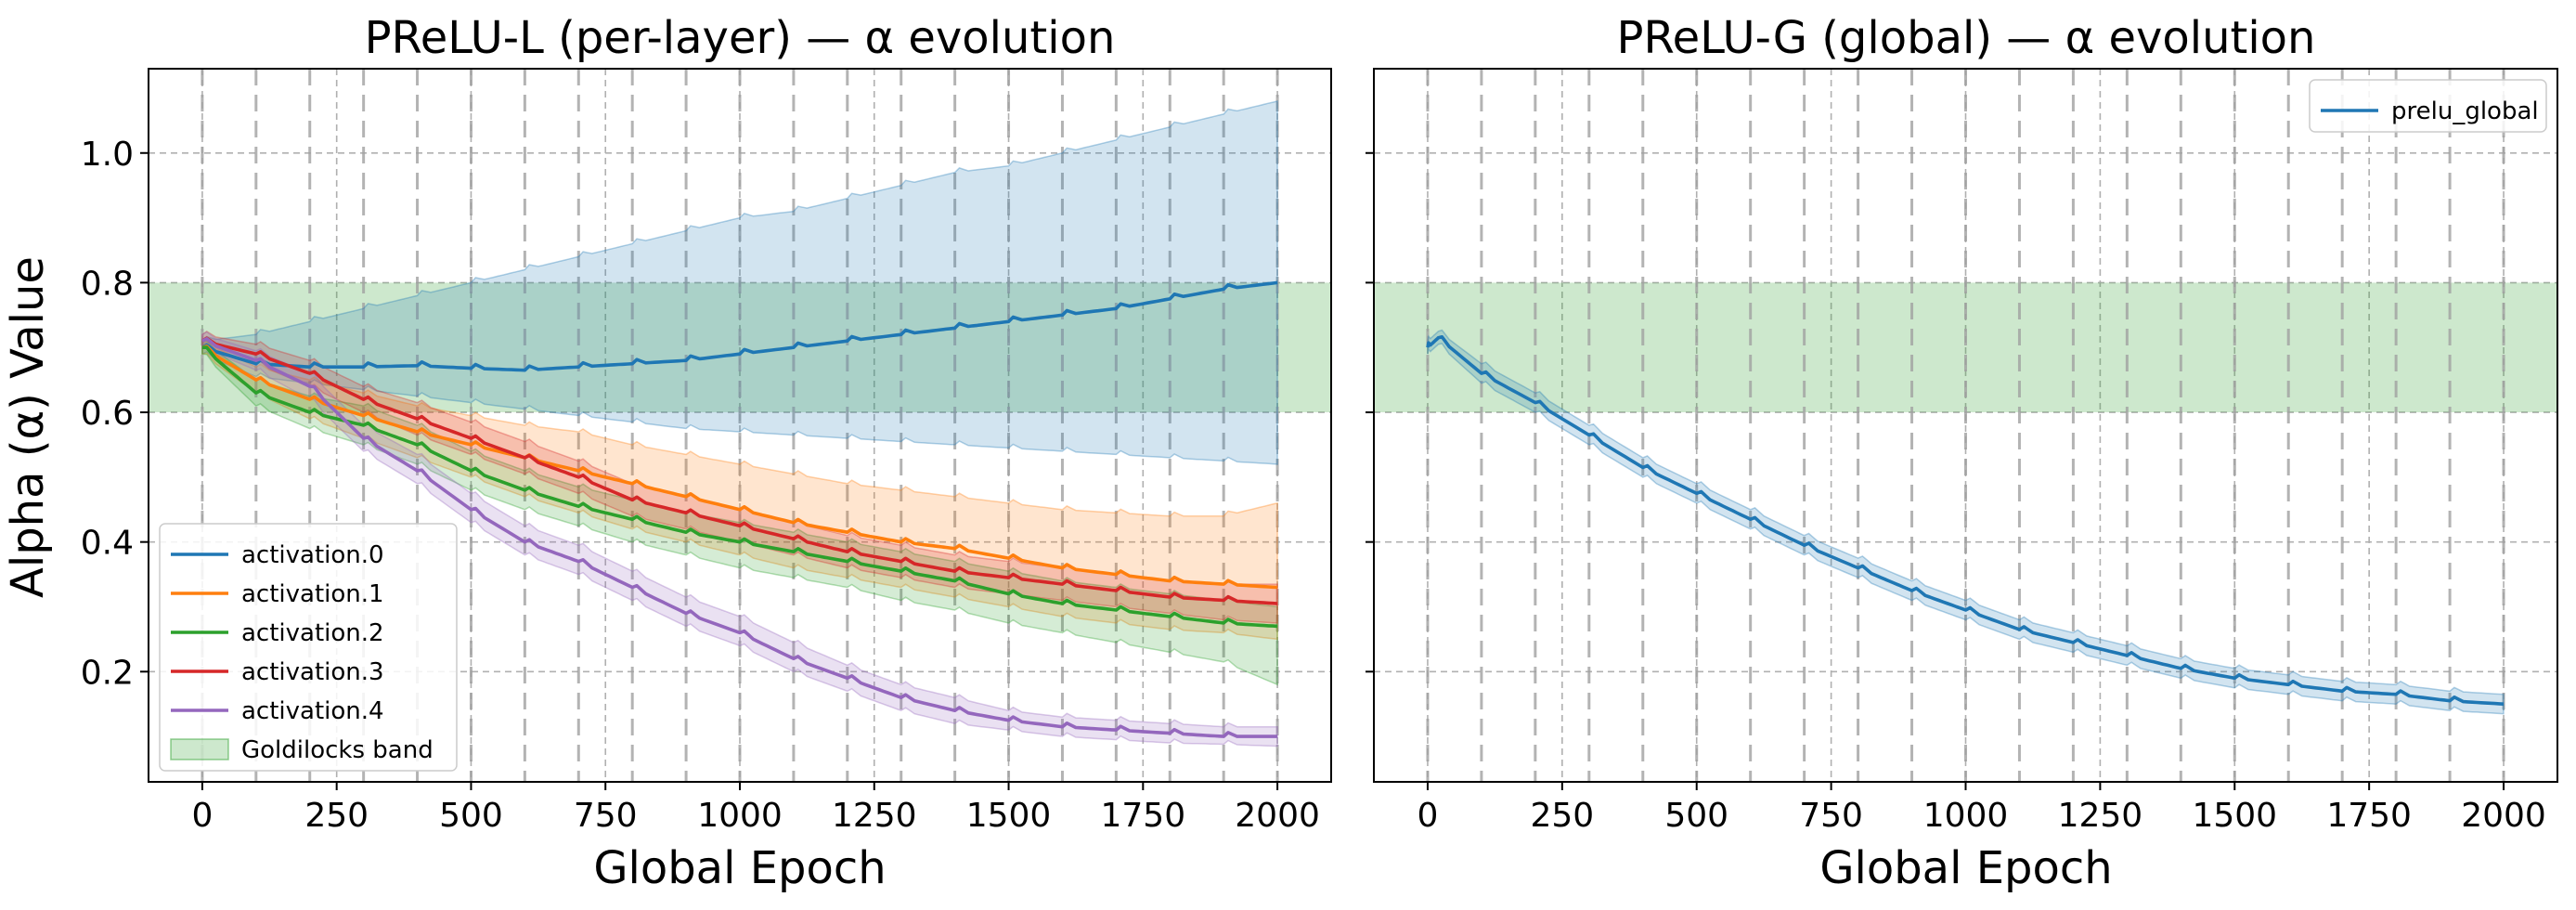 The width and height of the screenshot is (2576, 910). Describe the element at coordinates (107, 673) in the screenshot. I see `y-tick-label-l-0: 0.2` at that location.